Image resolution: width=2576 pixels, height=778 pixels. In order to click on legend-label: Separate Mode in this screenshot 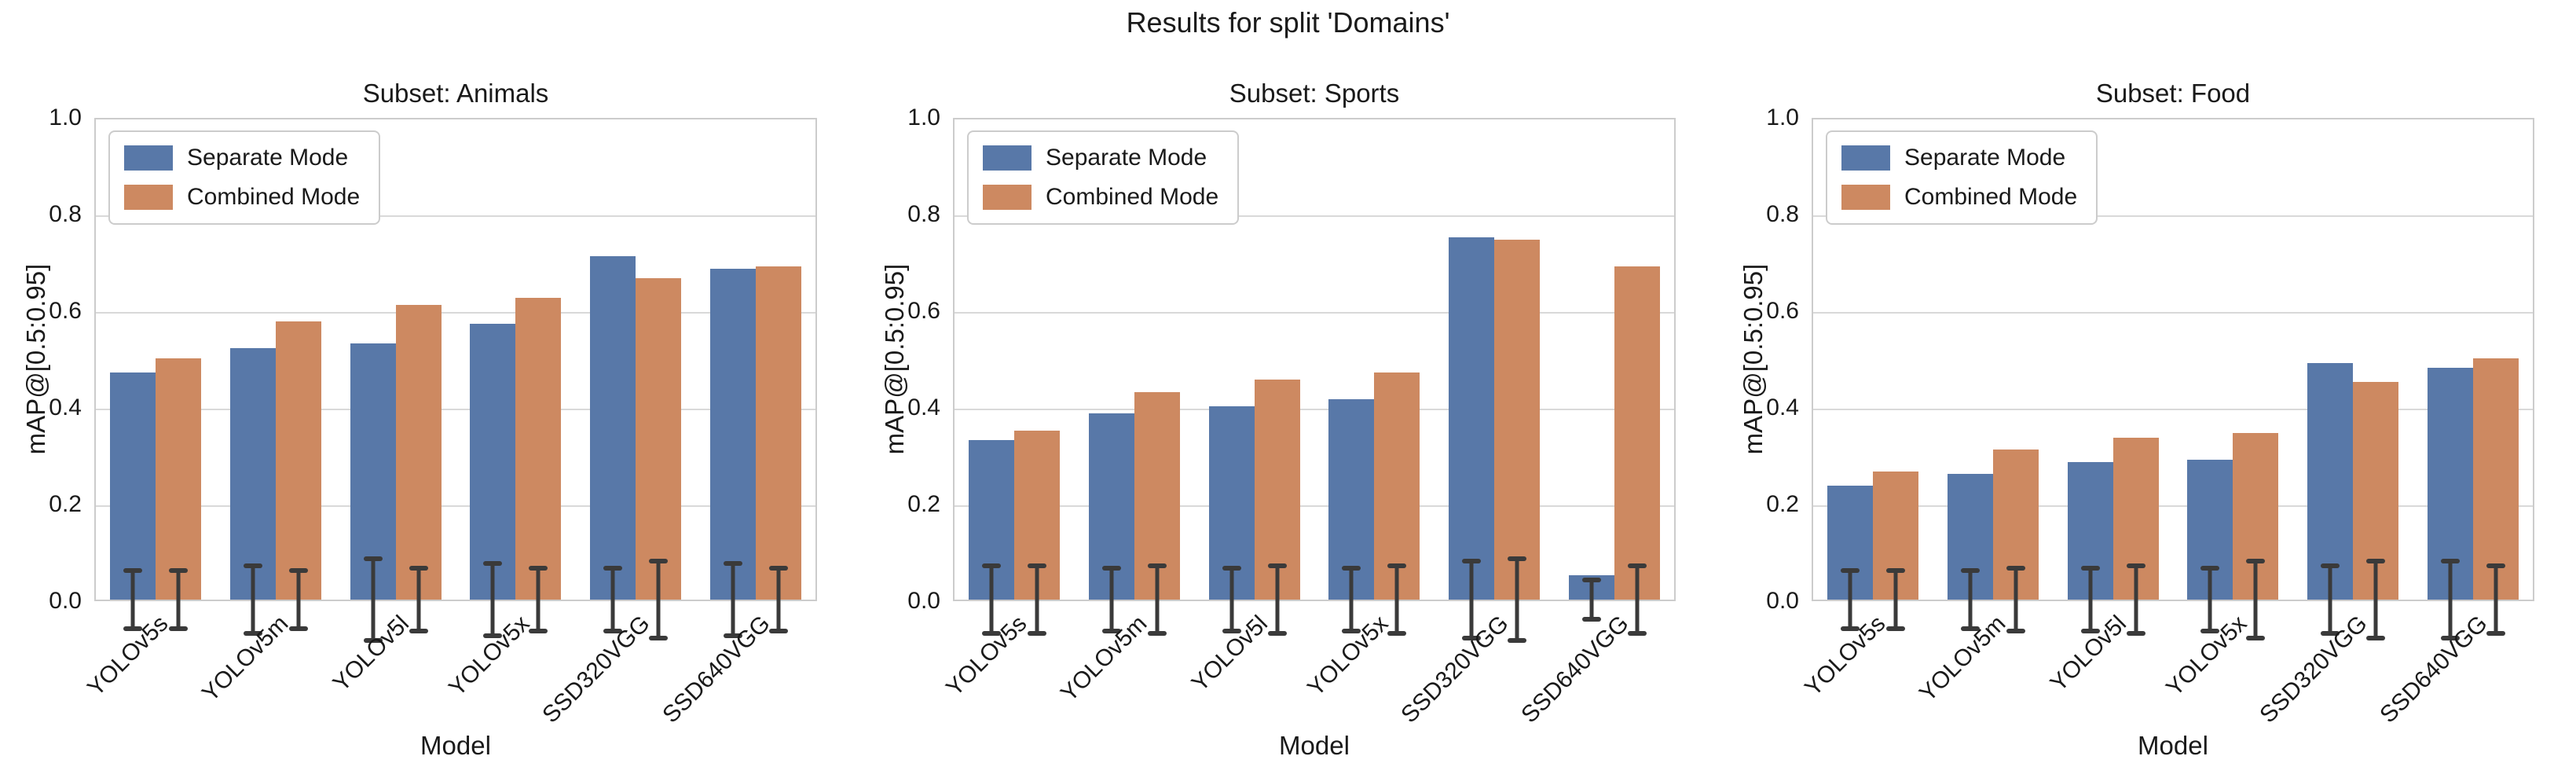, I will do `click(268, 158)`.